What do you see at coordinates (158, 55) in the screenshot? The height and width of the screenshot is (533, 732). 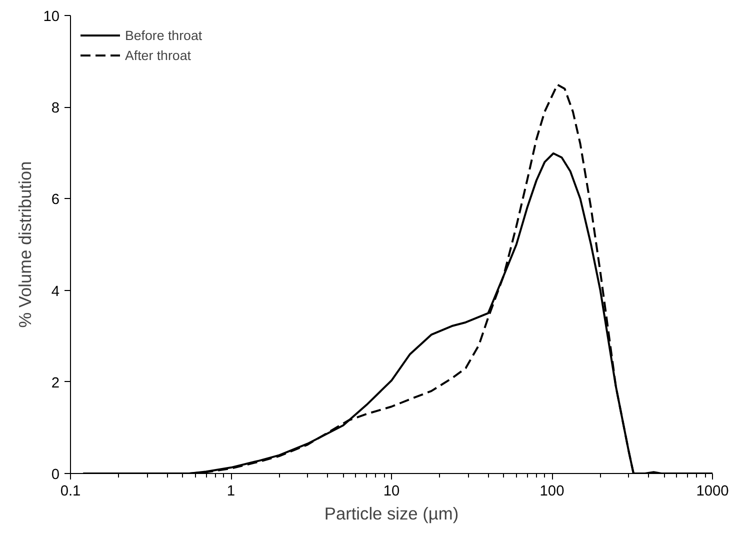 I see `legend-label: After throat` at bounding box center [158, 55].